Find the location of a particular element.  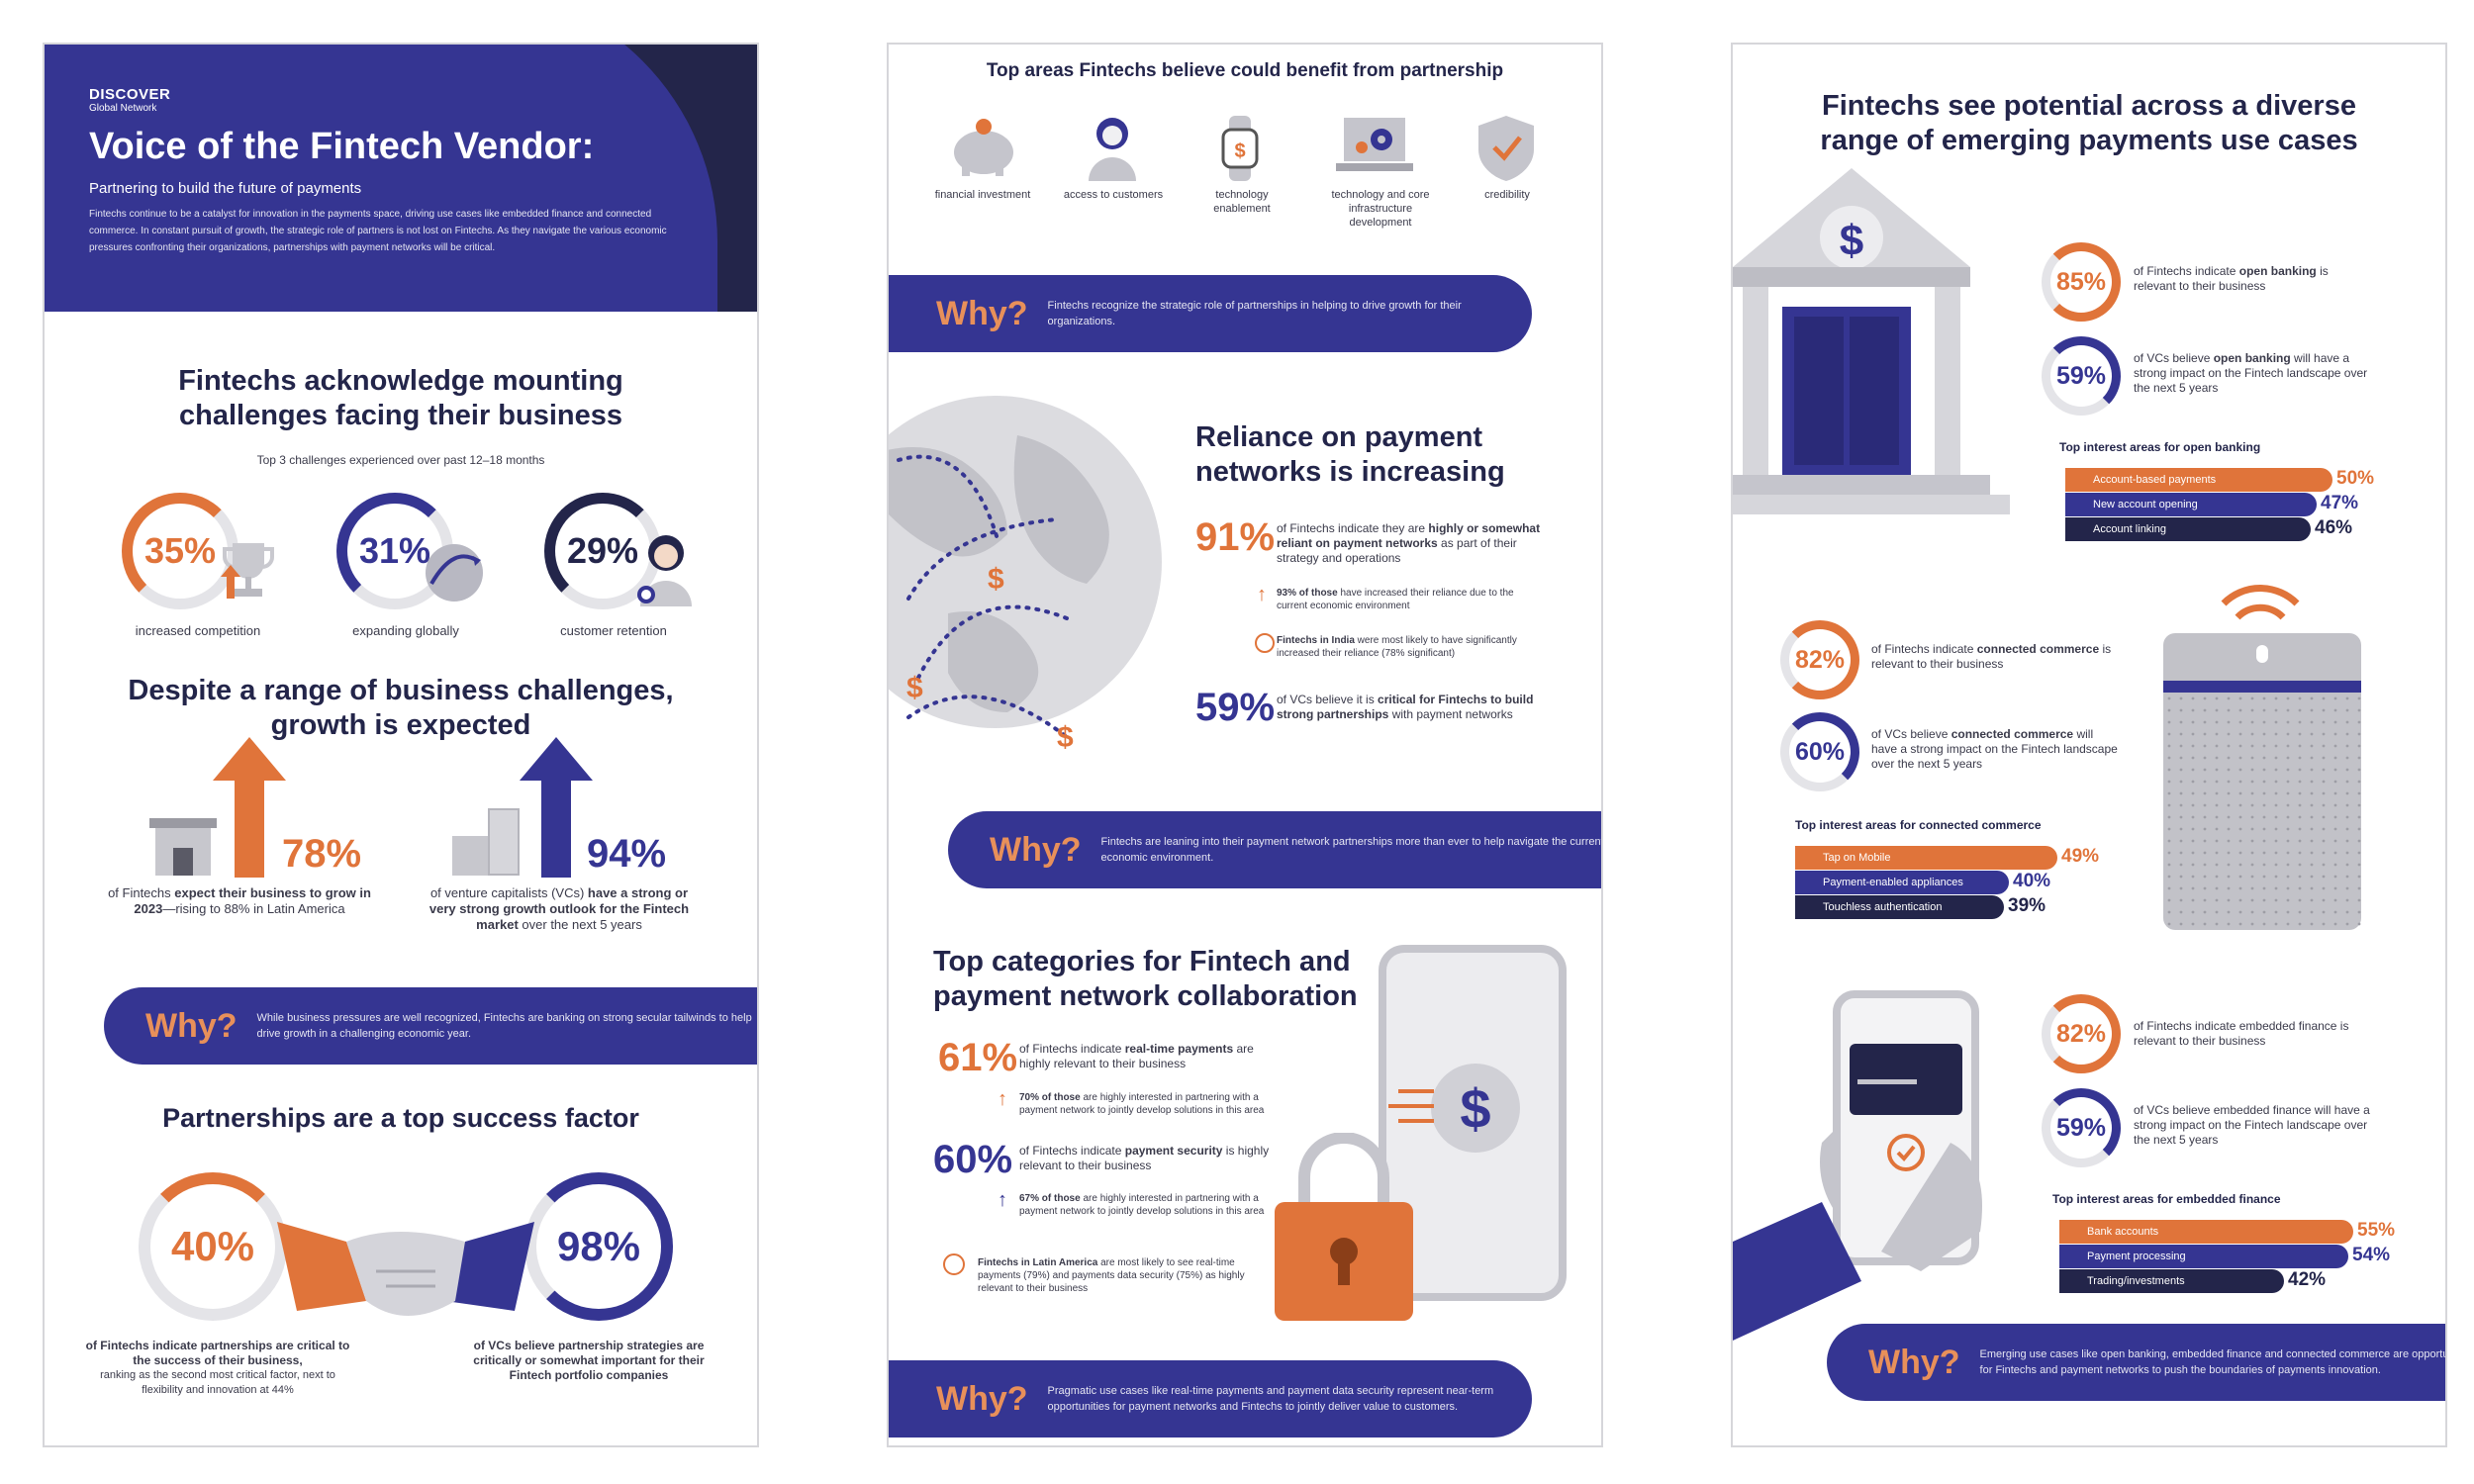

interest-bar-value: 55% is located at coordinates (2376, 1230).